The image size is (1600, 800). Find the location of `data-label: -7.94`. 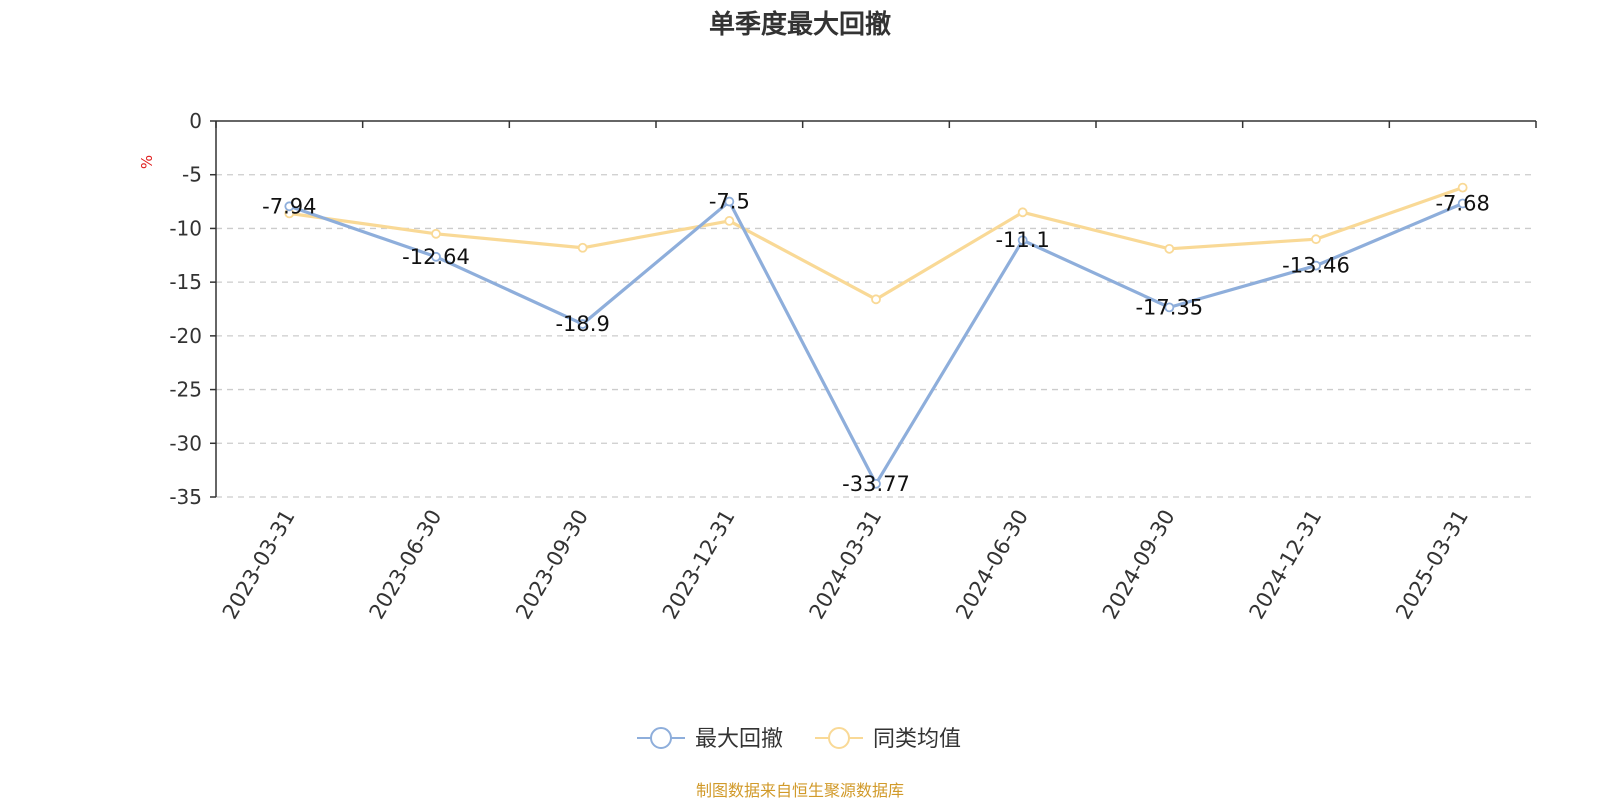

data-label: -7.94 is located at coordinates (289, 206).